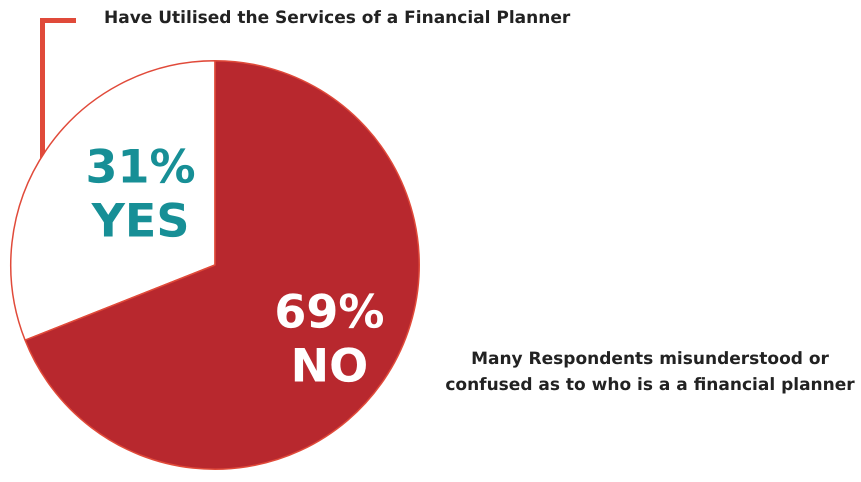 The width and height of the screenshot is (861, 482). I want to click on data-label: 69%, so click(329, 311).